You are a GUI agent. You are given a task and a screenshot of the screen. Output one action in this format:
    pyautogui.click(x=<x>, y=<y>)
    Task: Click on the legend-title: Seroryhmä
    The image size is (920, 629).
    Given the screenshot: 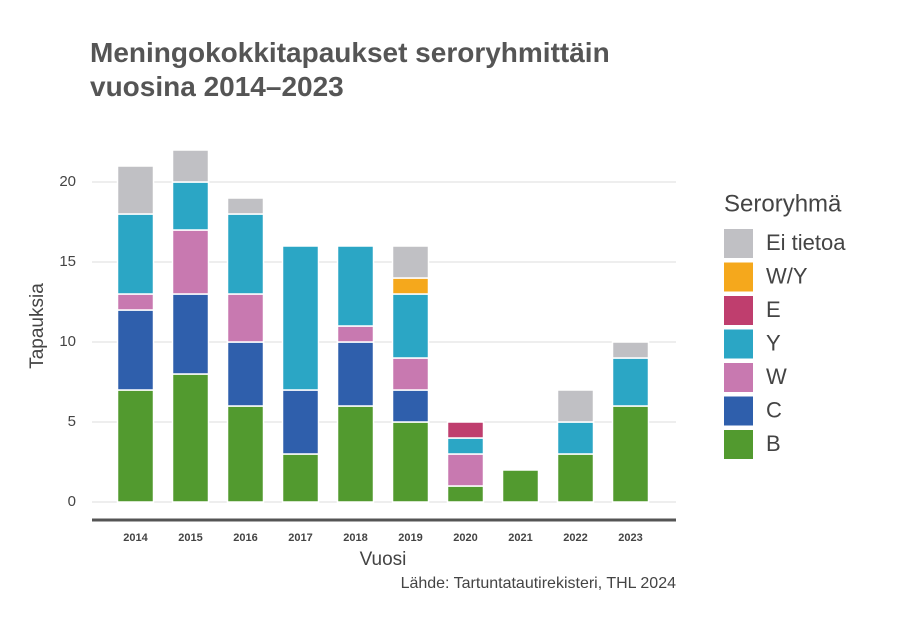 What is the action you would take?
    pyautogui.click(x=783, y=203)
    